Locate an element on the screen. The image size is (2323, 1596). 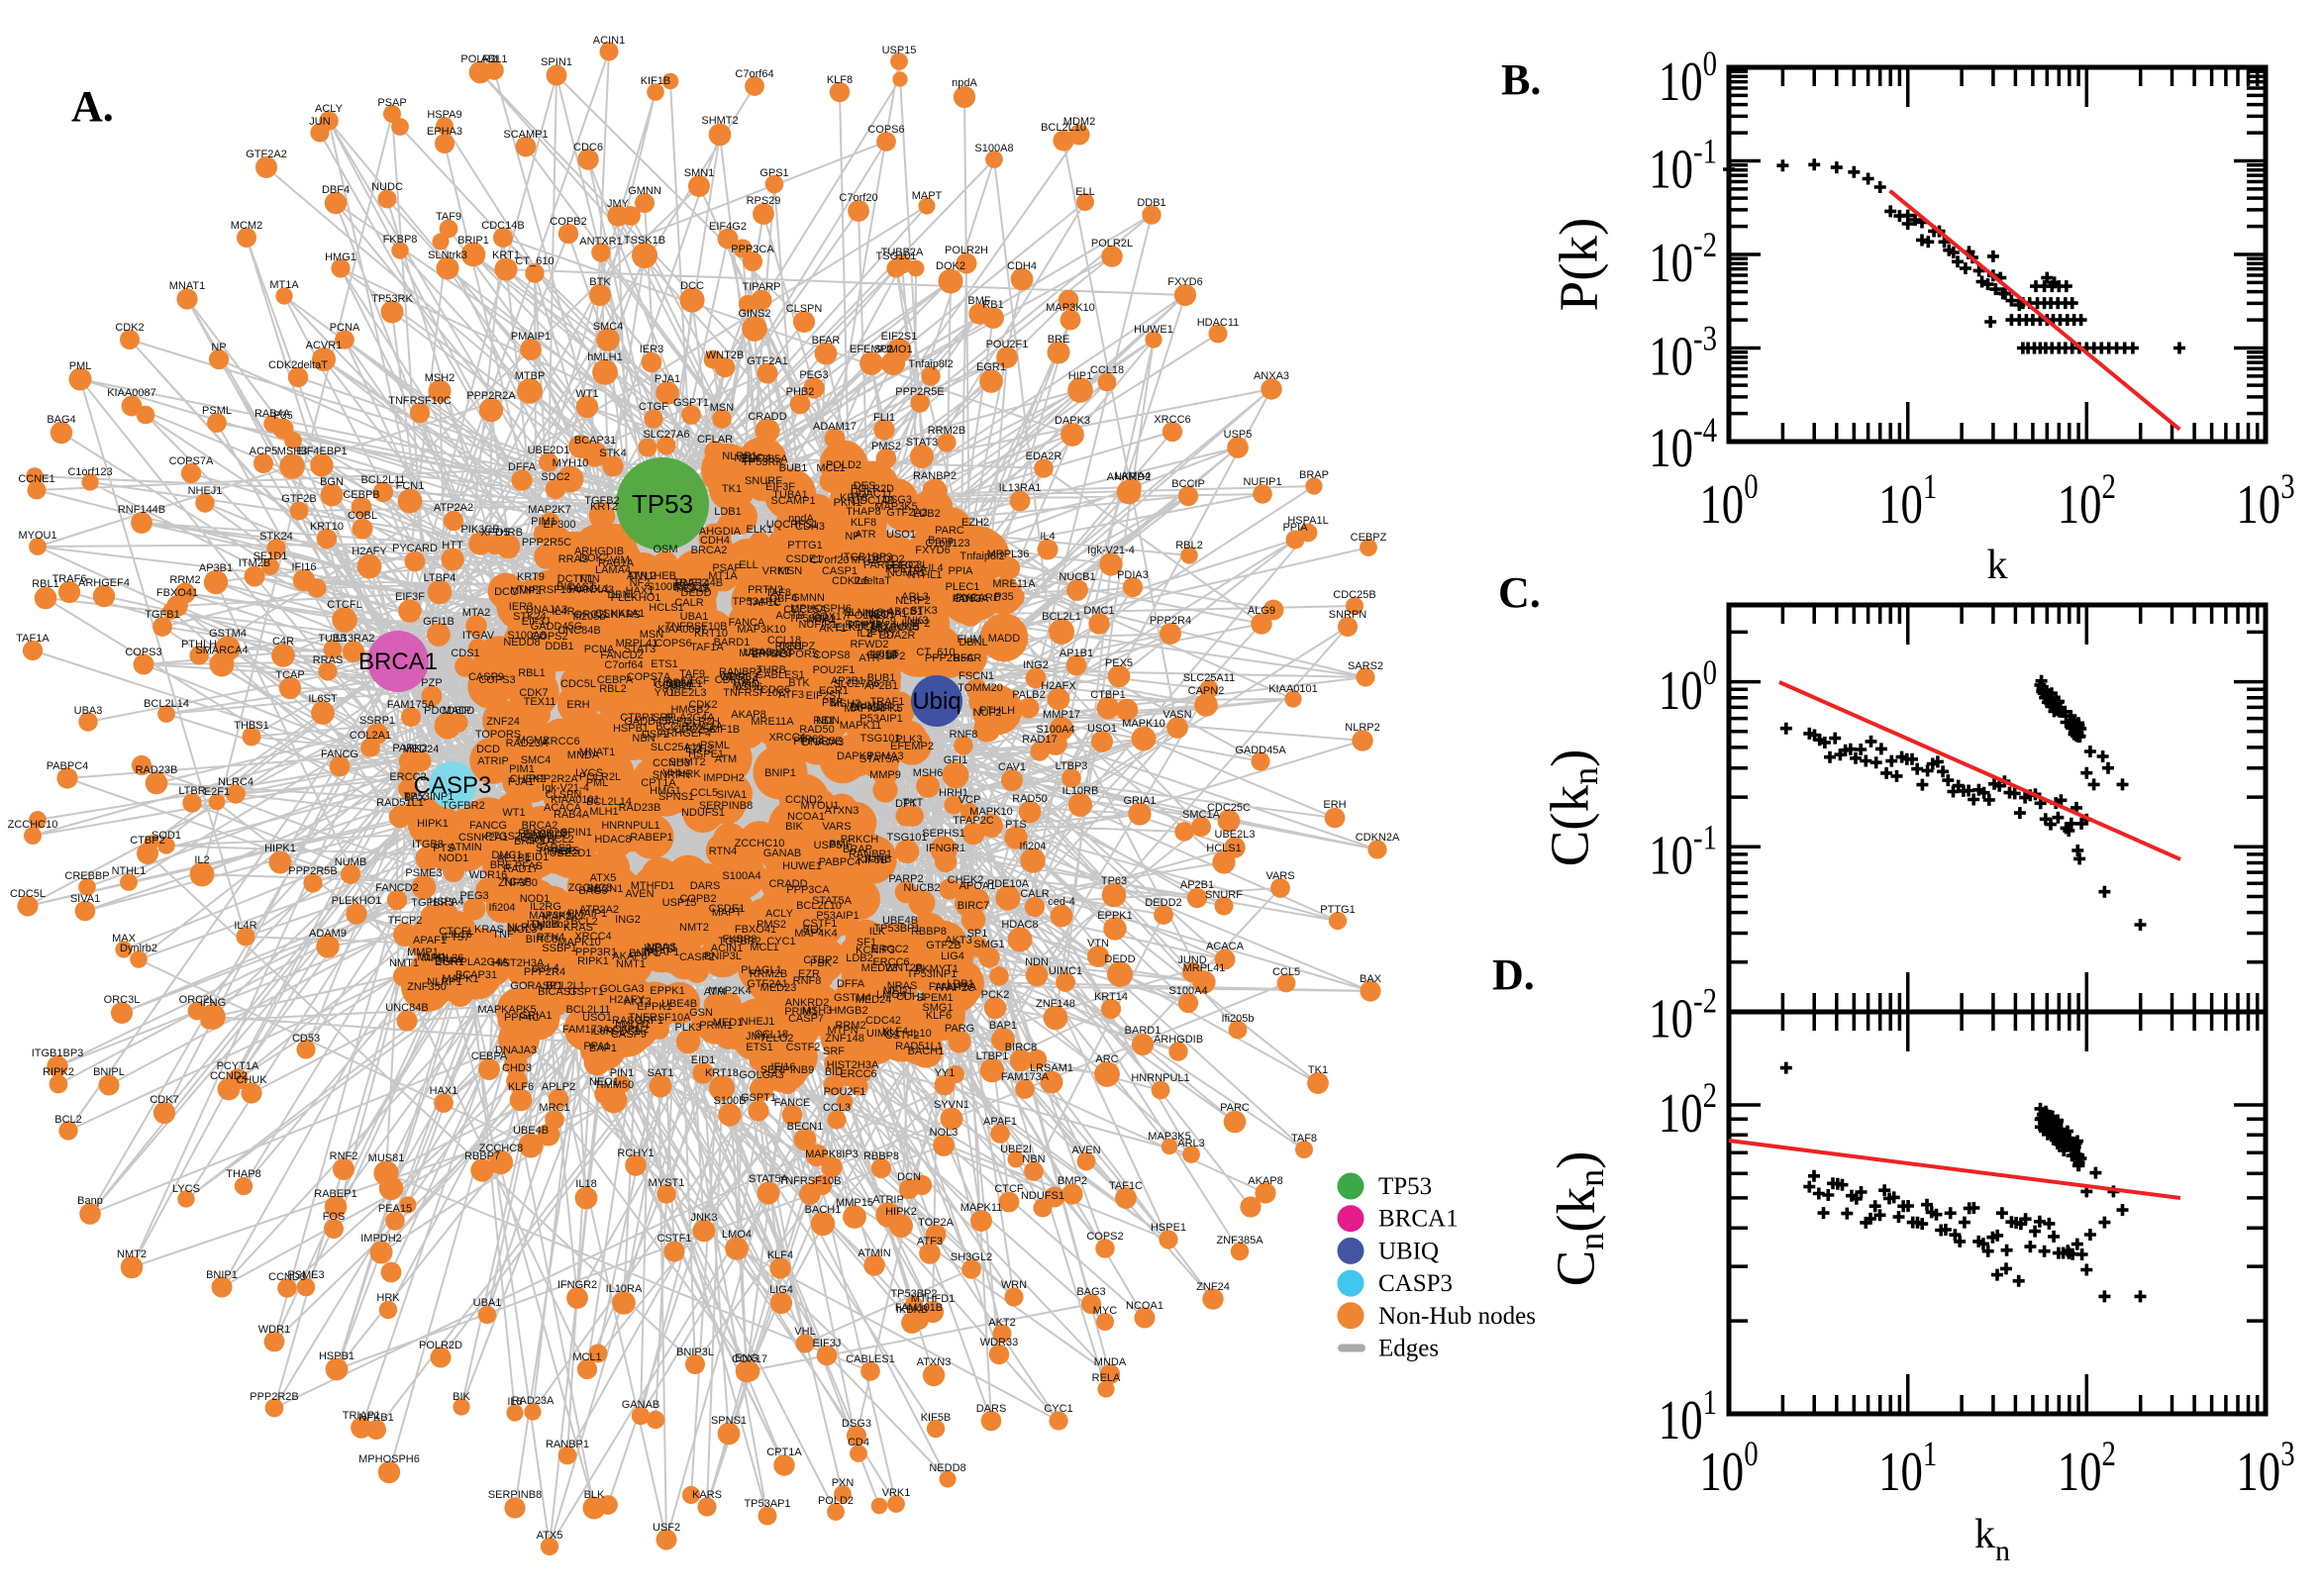
svg-text: NUCB1 is located at coordinates (1077, 577).